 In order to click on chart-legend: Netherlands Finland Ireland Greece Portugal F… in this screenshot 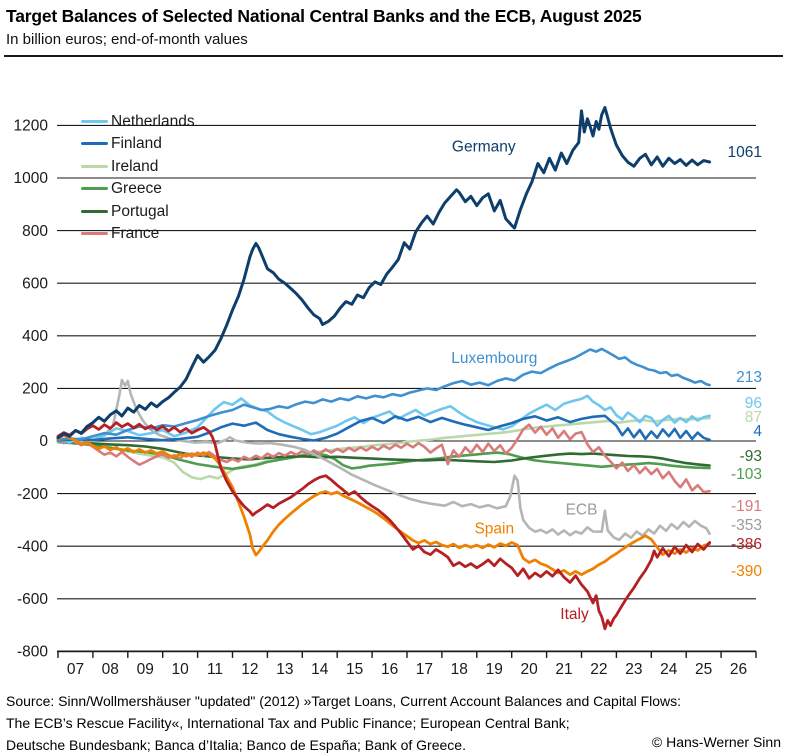, I will do `click(138, 177)`.